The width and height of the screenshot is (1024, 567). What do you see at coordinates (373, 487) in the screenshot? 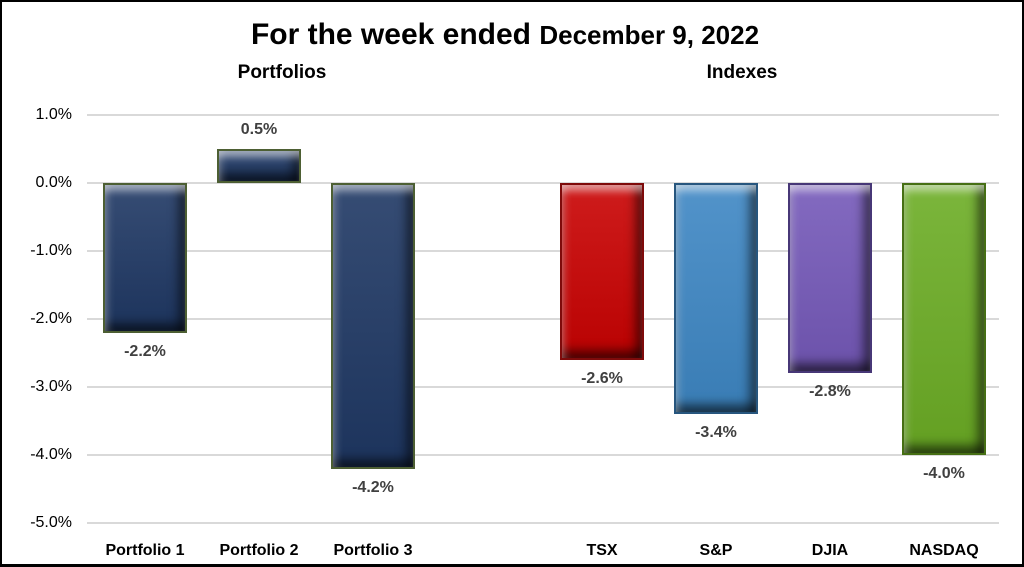
I see `value-label: -4.2%` at bounding box center [373, 487].